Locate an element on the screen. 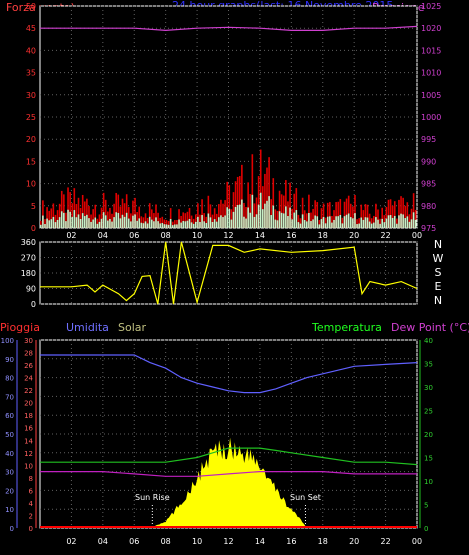 Image resolution: width=469 pixels, height=555 pixels. x-tick-label: 06 is located at coordinates (134, 235).